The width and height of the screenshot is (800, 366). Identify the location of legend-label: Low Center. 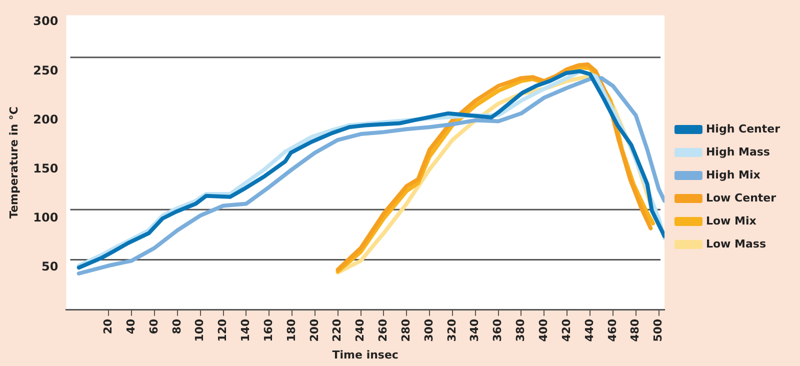
(741, 197).